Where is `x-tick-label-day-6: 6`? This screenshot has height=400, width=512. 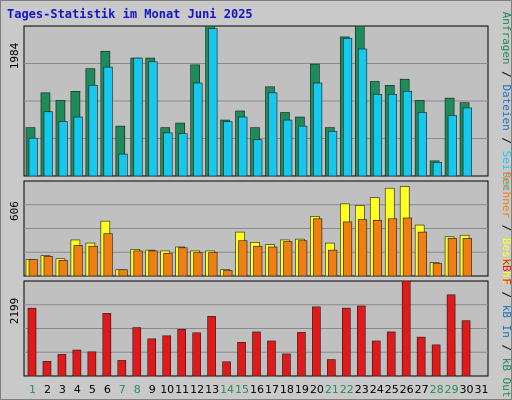 x-tick-label-day-6: 6 is located at coordinates (107, 389).